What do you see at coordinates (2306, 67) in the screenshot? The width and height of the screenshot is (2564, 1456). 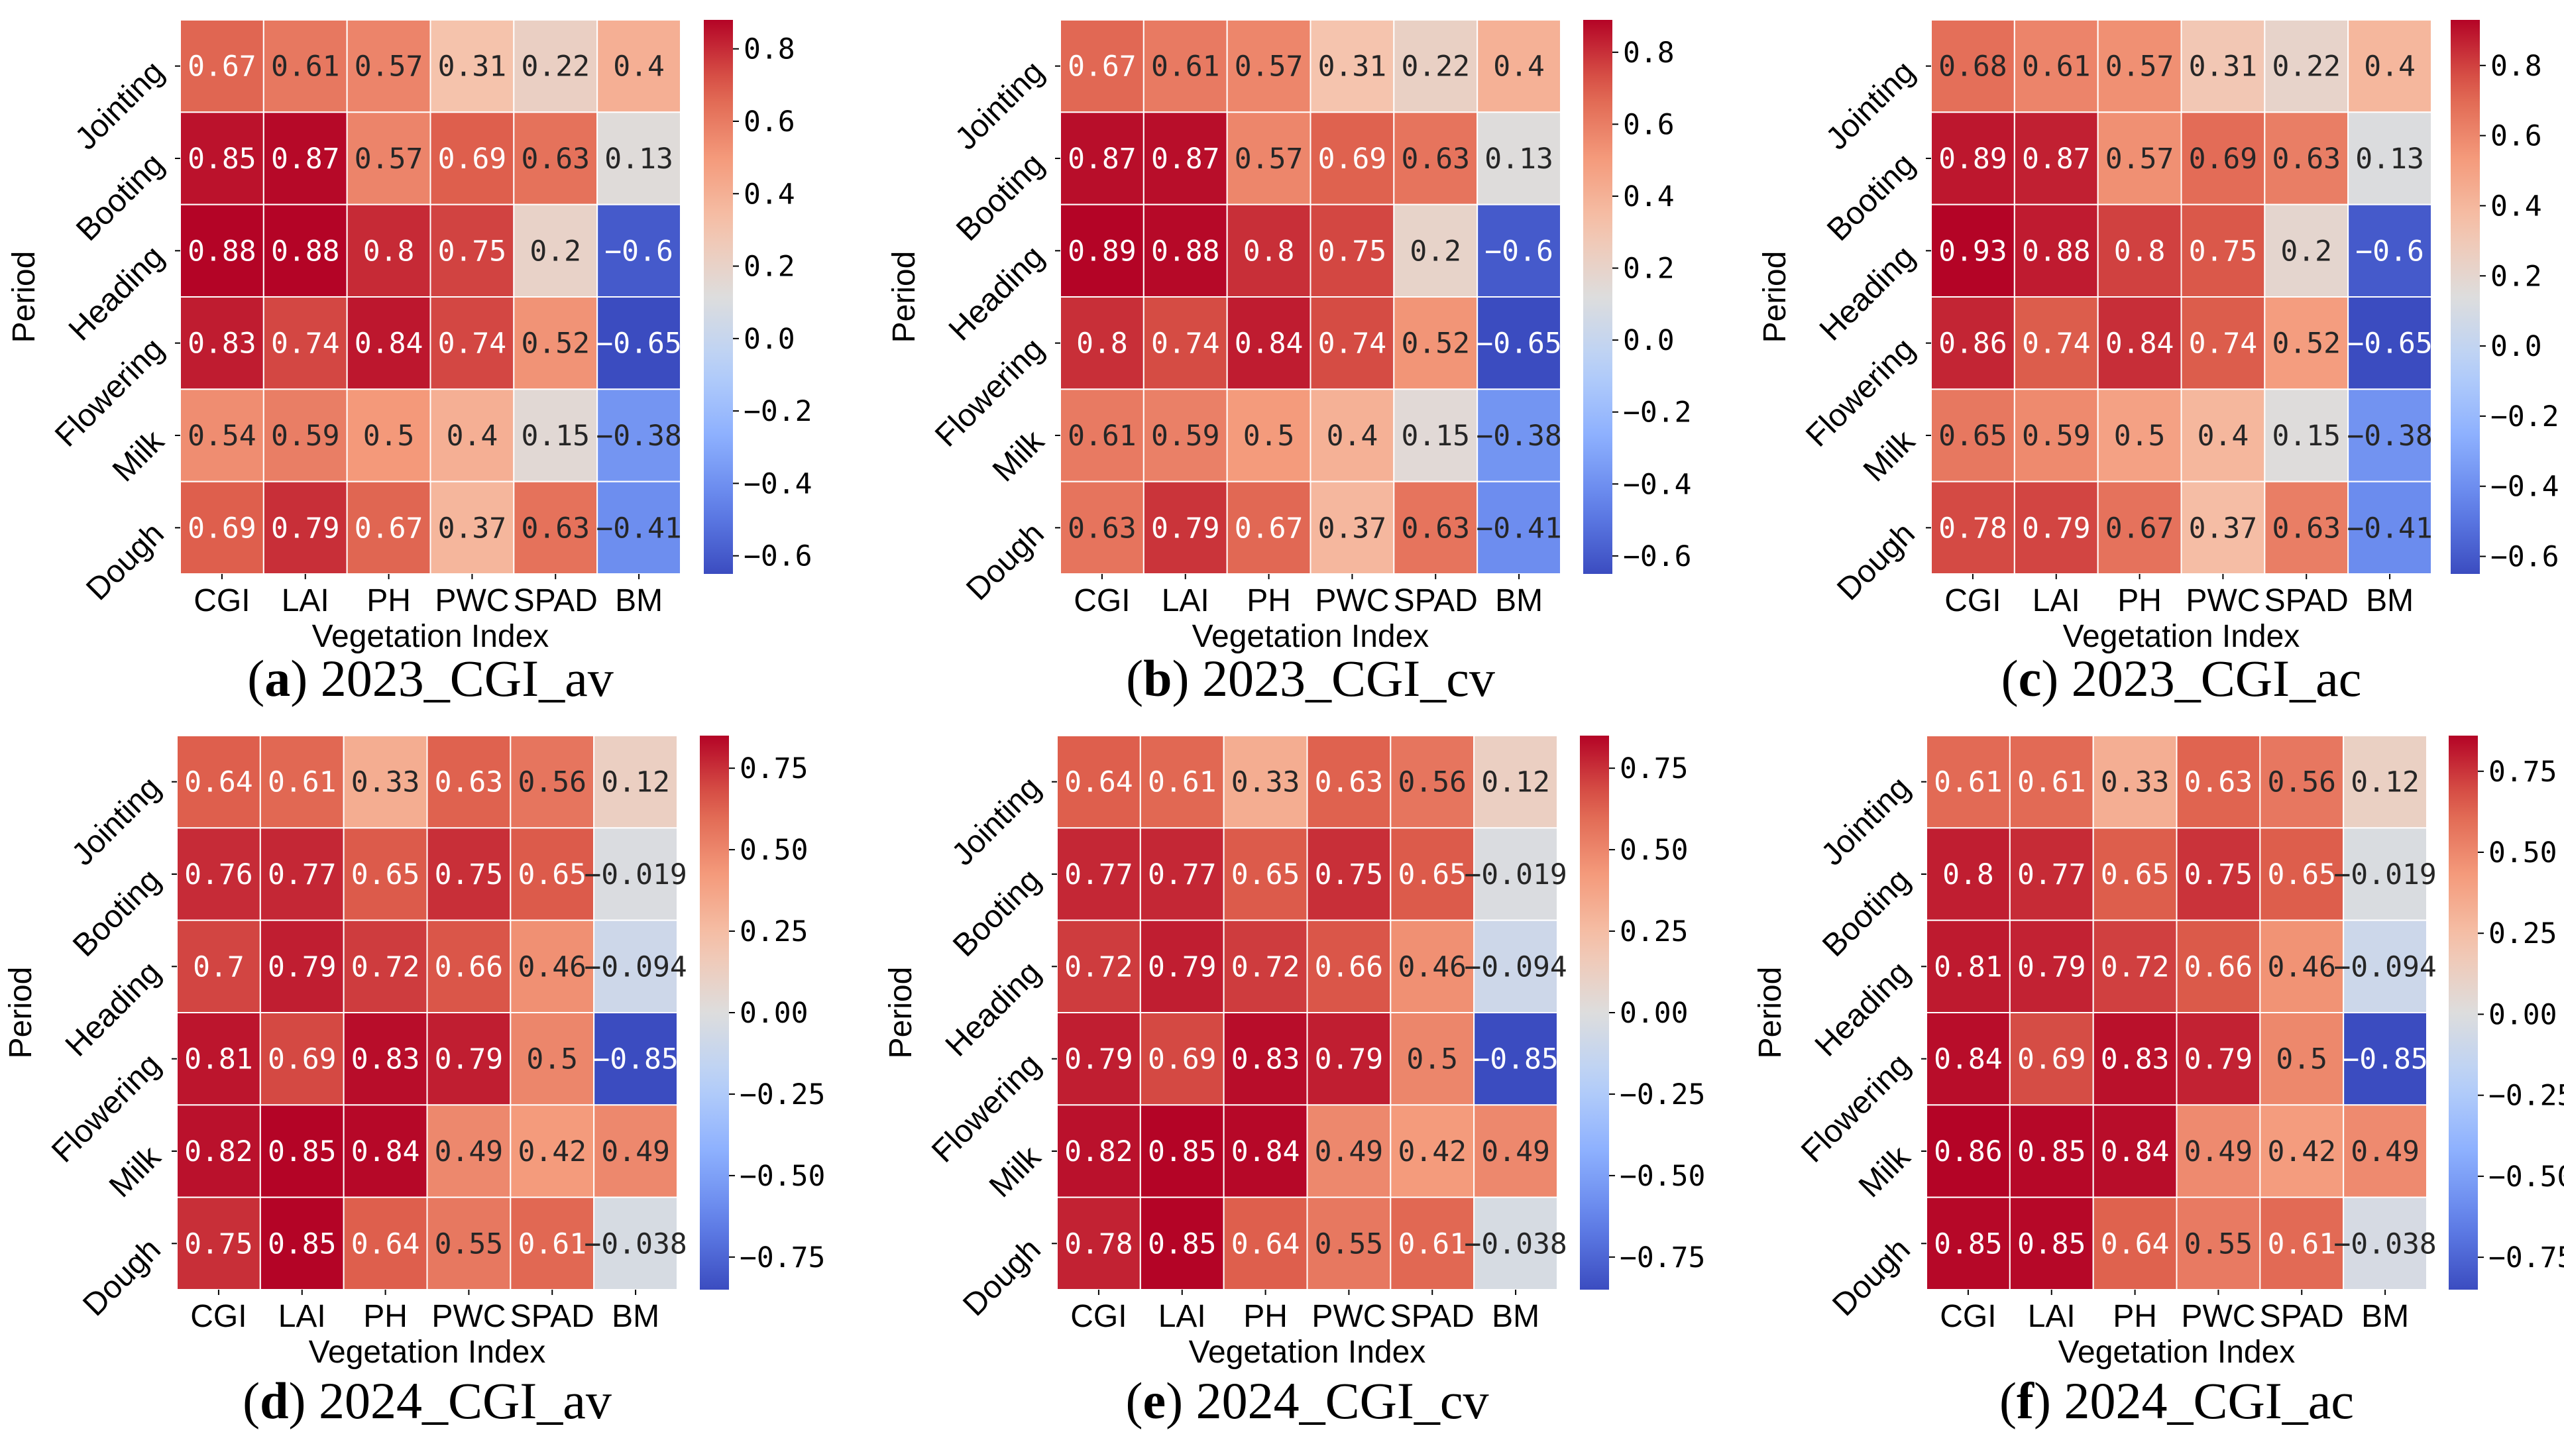 I see `cell-value-label: 0.22` at bounding box center [2306, 67].